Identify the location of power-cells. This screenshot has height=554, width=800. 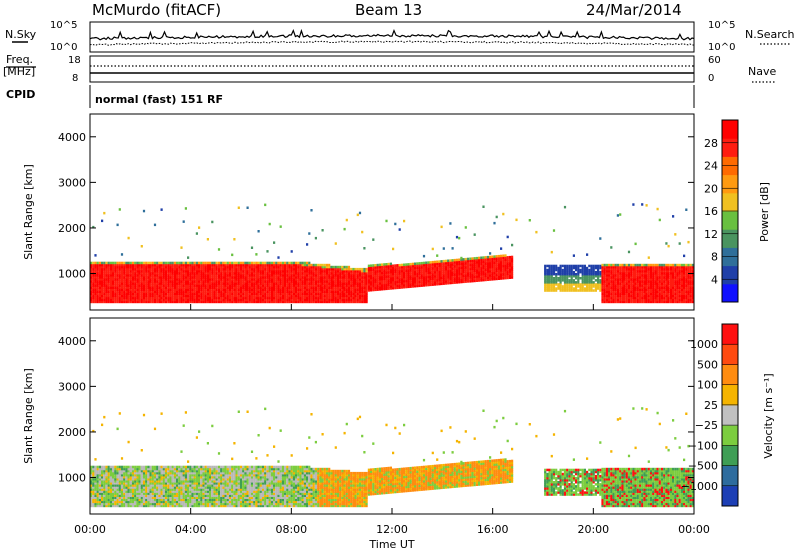
(392, 253).